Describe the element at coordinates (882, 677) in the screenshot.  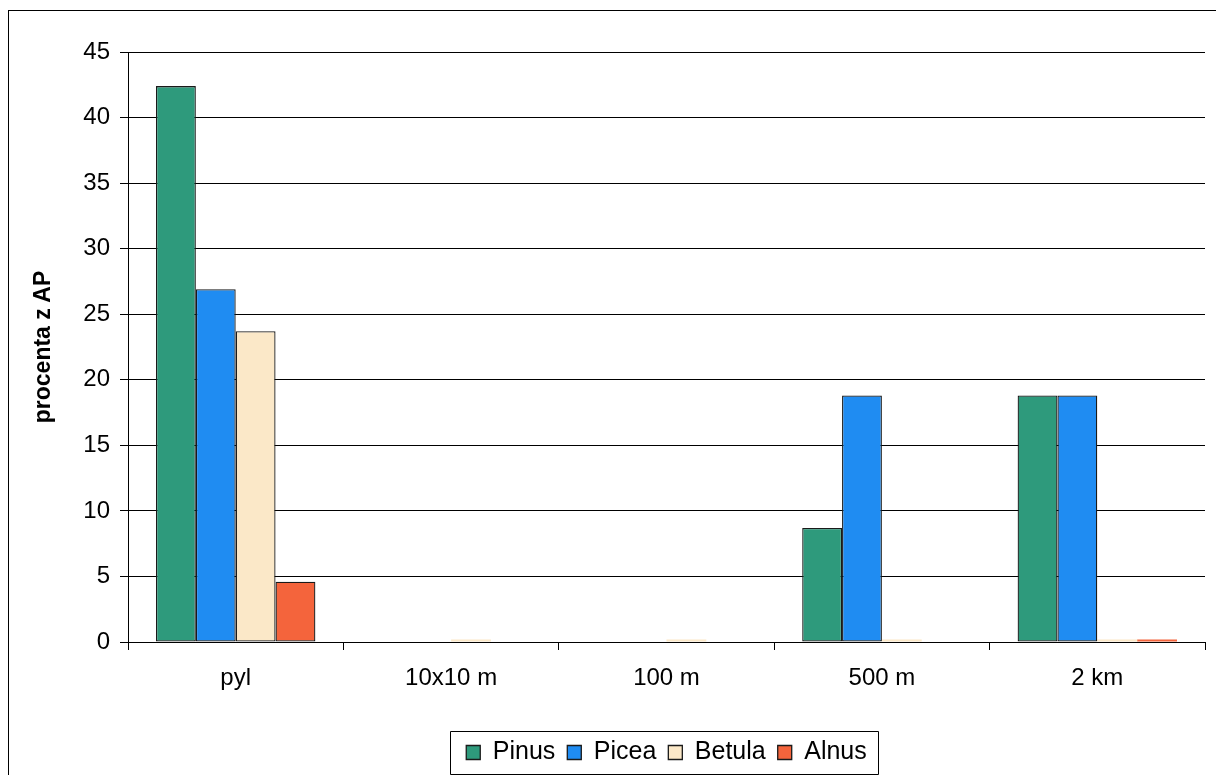
I see `x-tick-label: 500 m` at that location.